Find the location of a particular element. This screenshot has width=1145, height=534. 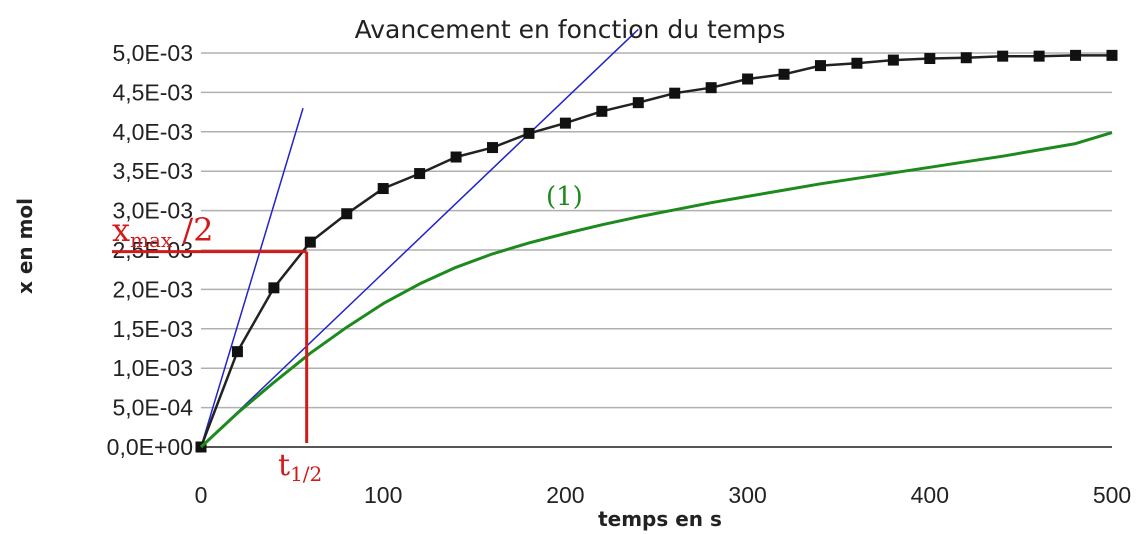

t-half-label: t1/2 is located at coordinates (300, 467).